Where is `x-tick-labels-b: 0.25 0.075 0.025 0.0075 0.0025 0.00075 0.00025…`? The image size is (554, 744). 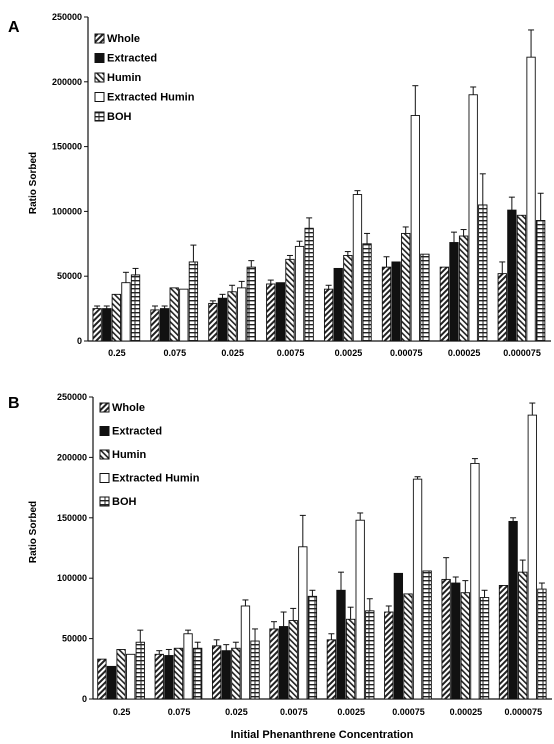
x-tick-labels-b: 0.25 0.075 0.025 0.0075 0.0025 0.00075 0.00025… is located at coordinates (327, 712).